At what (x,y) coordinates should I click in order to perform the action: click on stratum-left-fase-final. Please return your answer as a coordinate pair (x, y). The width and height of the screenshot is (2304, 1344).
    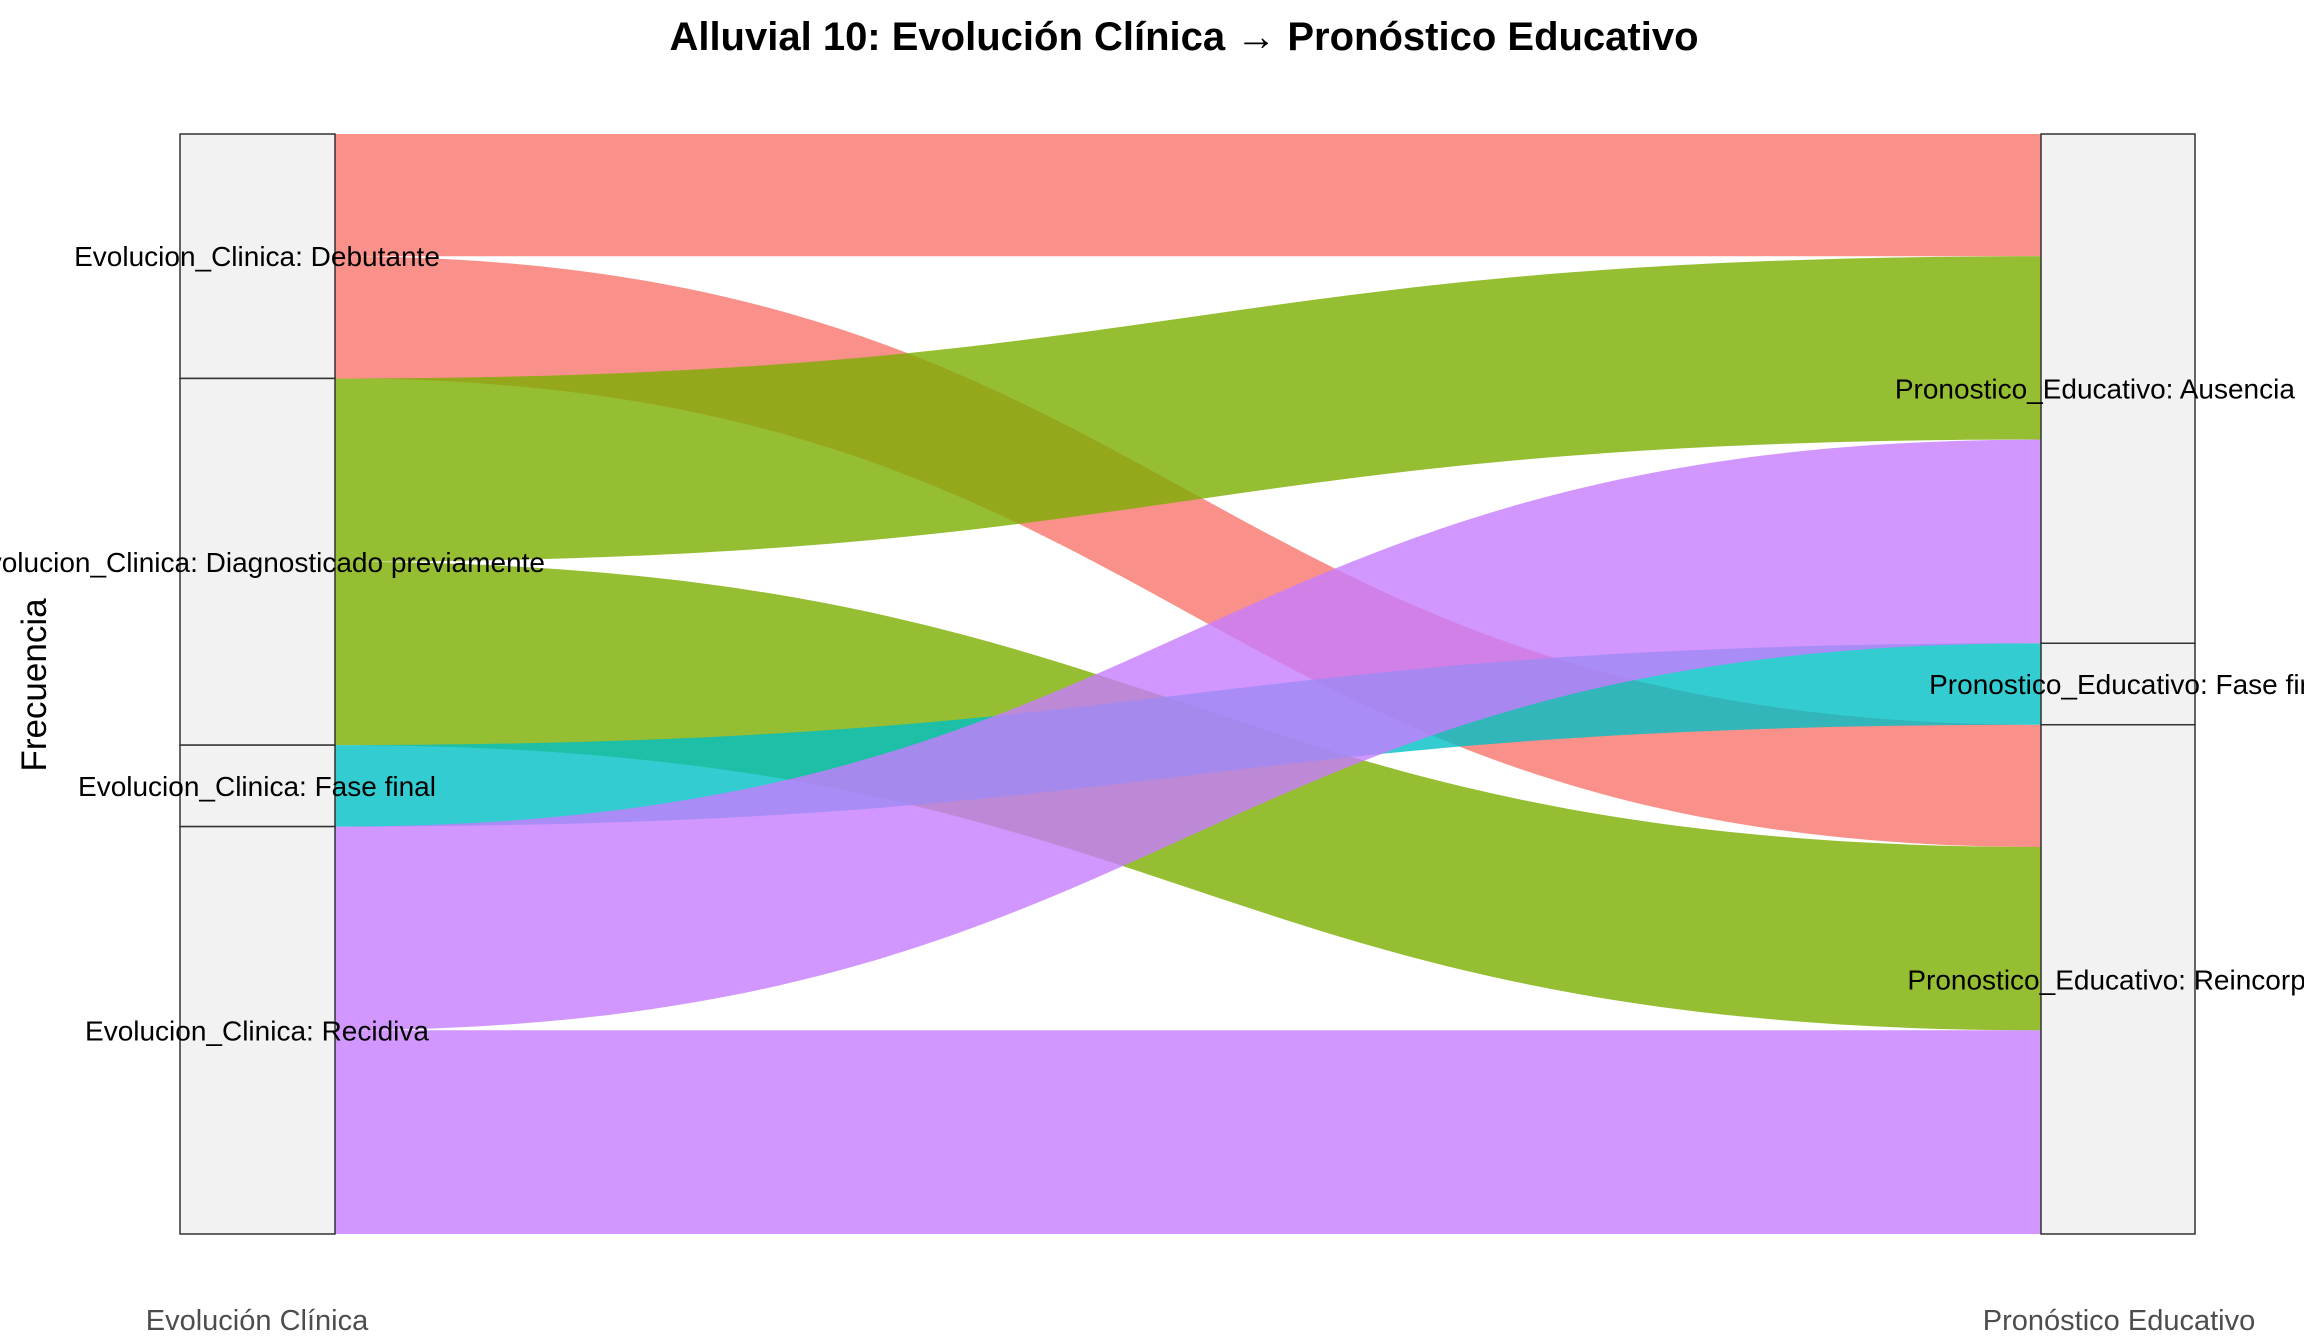
    Looking at the image, I should click on (257, 786).